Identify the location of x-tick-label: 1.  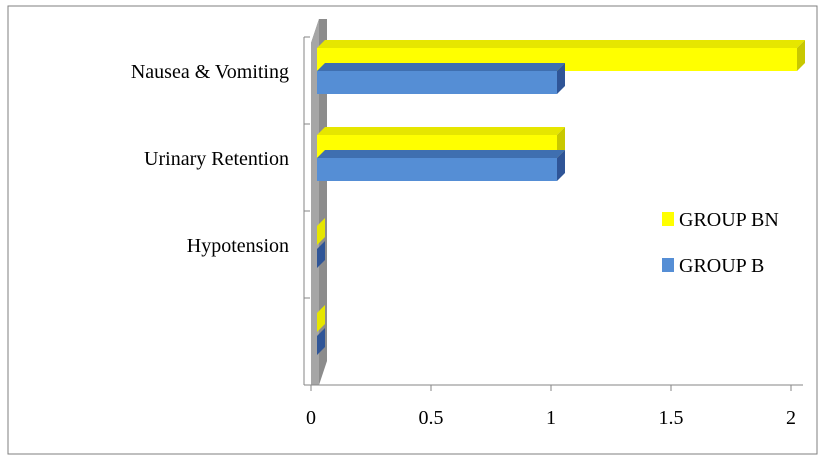
(551, 418).